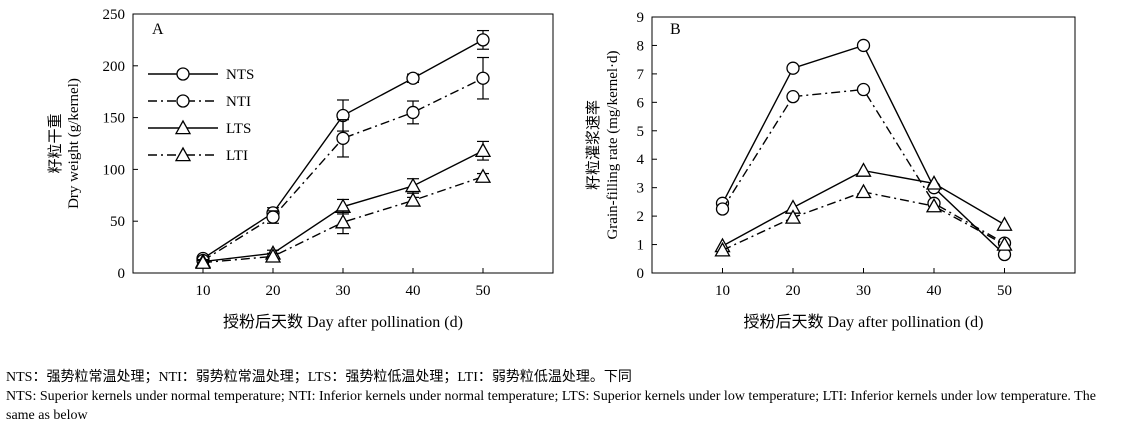 The height and width of the screenshot is (432, 1123). I want to click on y-tick-label: 250, so click(114, 15).